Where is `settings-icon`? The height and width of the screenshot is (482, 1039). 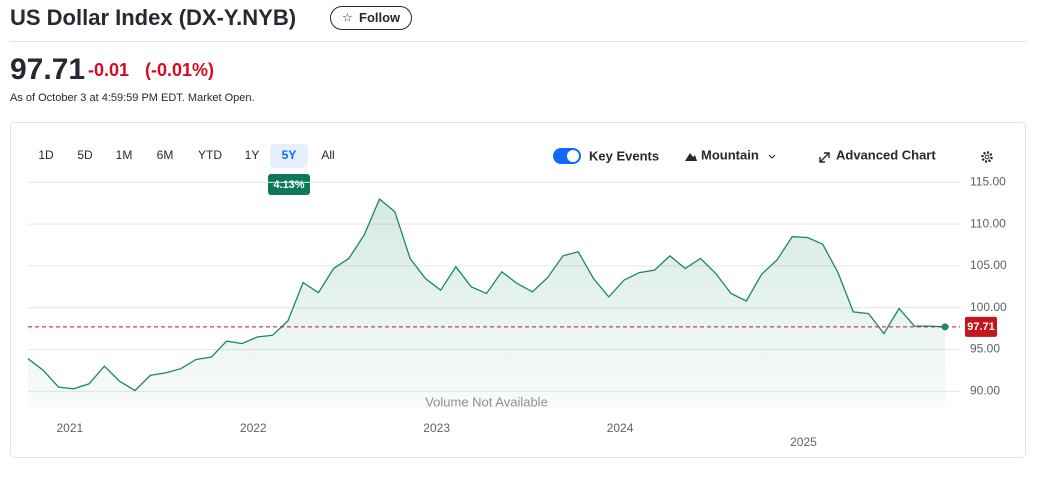 settings-icon is located at coordinates (987, 157).